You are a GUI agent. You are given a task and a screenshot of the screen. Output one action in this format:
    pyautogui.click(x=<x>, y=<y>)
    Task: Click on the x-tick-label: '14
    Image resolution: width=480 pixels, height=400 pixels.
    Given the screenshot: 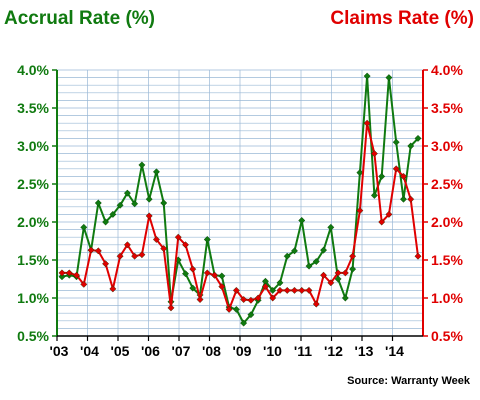 What is the action you would take?
    pyautogui.click(x=394, y=351)
    